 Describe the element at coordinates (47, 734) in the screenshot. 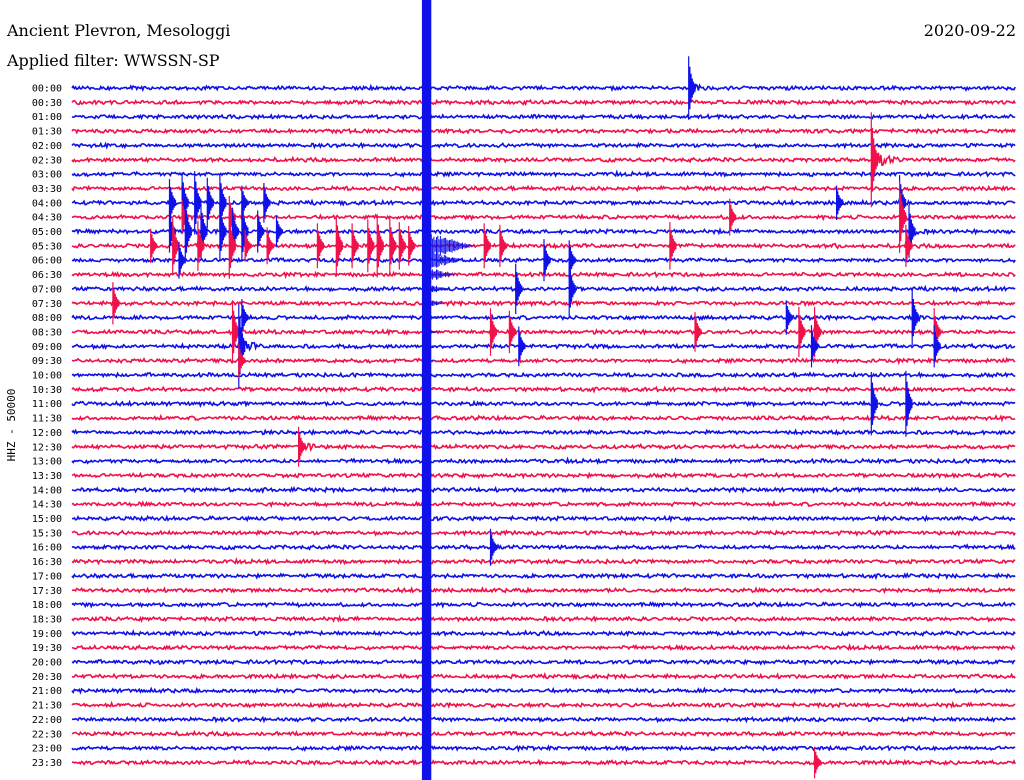

I see `row-time-label: 22:30` at that location.